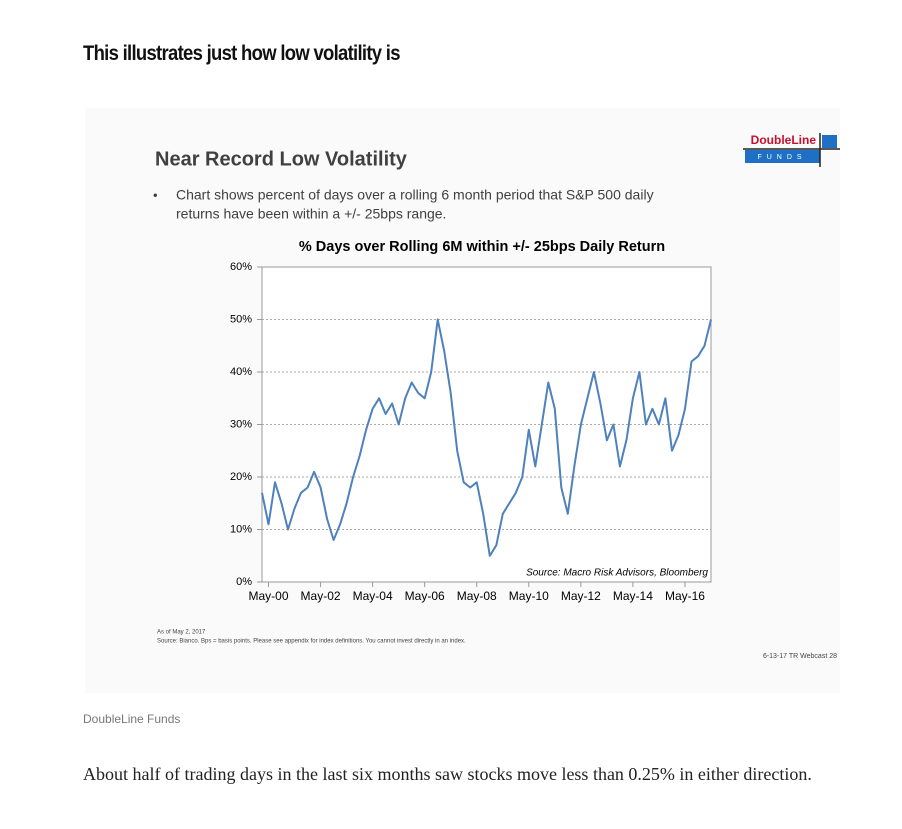 This screenshot has width=902, height=829. Describe the element at coordinates (241, 477) in the screenshot. I see `y-tick-label: 20%` at that location.